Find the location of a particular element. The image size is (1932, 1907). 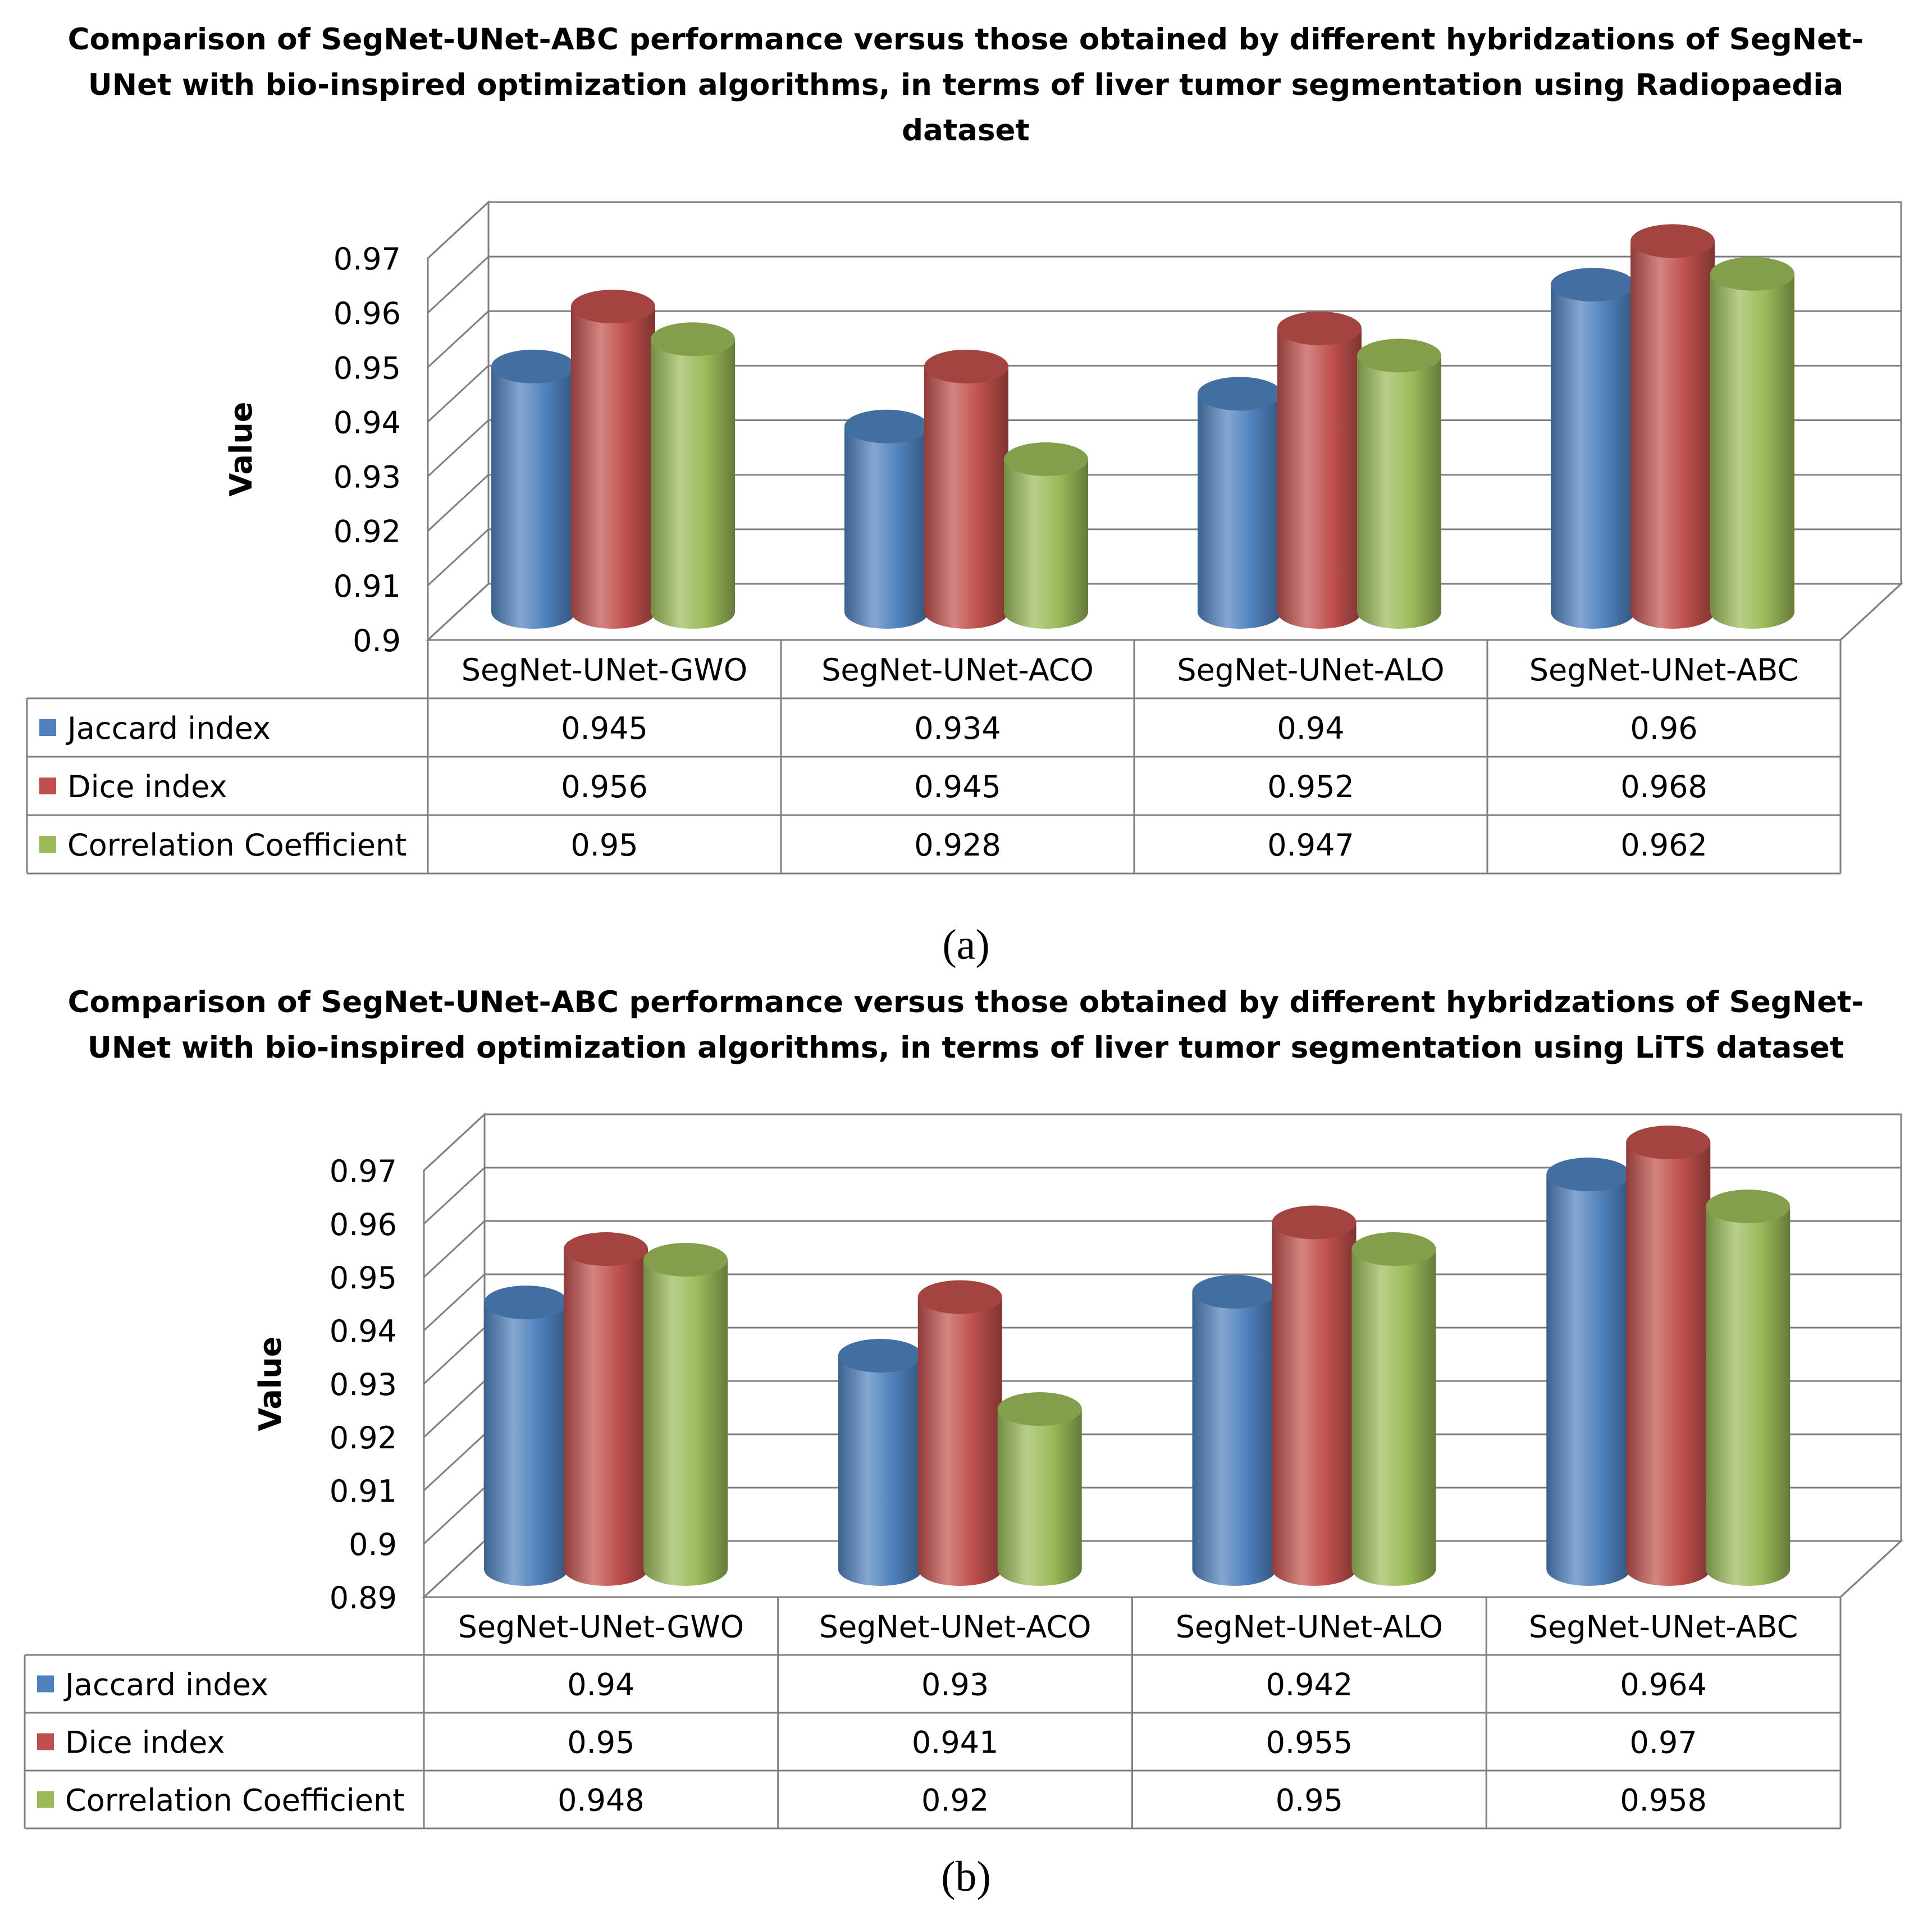

data-label: 0.968 is located at coordinates (1663, 786).